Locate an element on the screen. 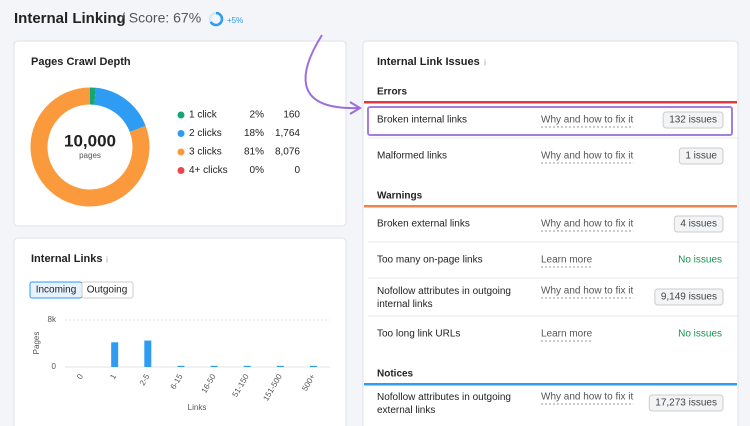 This screenshot has height=426, width=750. y-axis-label: Pages is located at coordinates (36, 343).